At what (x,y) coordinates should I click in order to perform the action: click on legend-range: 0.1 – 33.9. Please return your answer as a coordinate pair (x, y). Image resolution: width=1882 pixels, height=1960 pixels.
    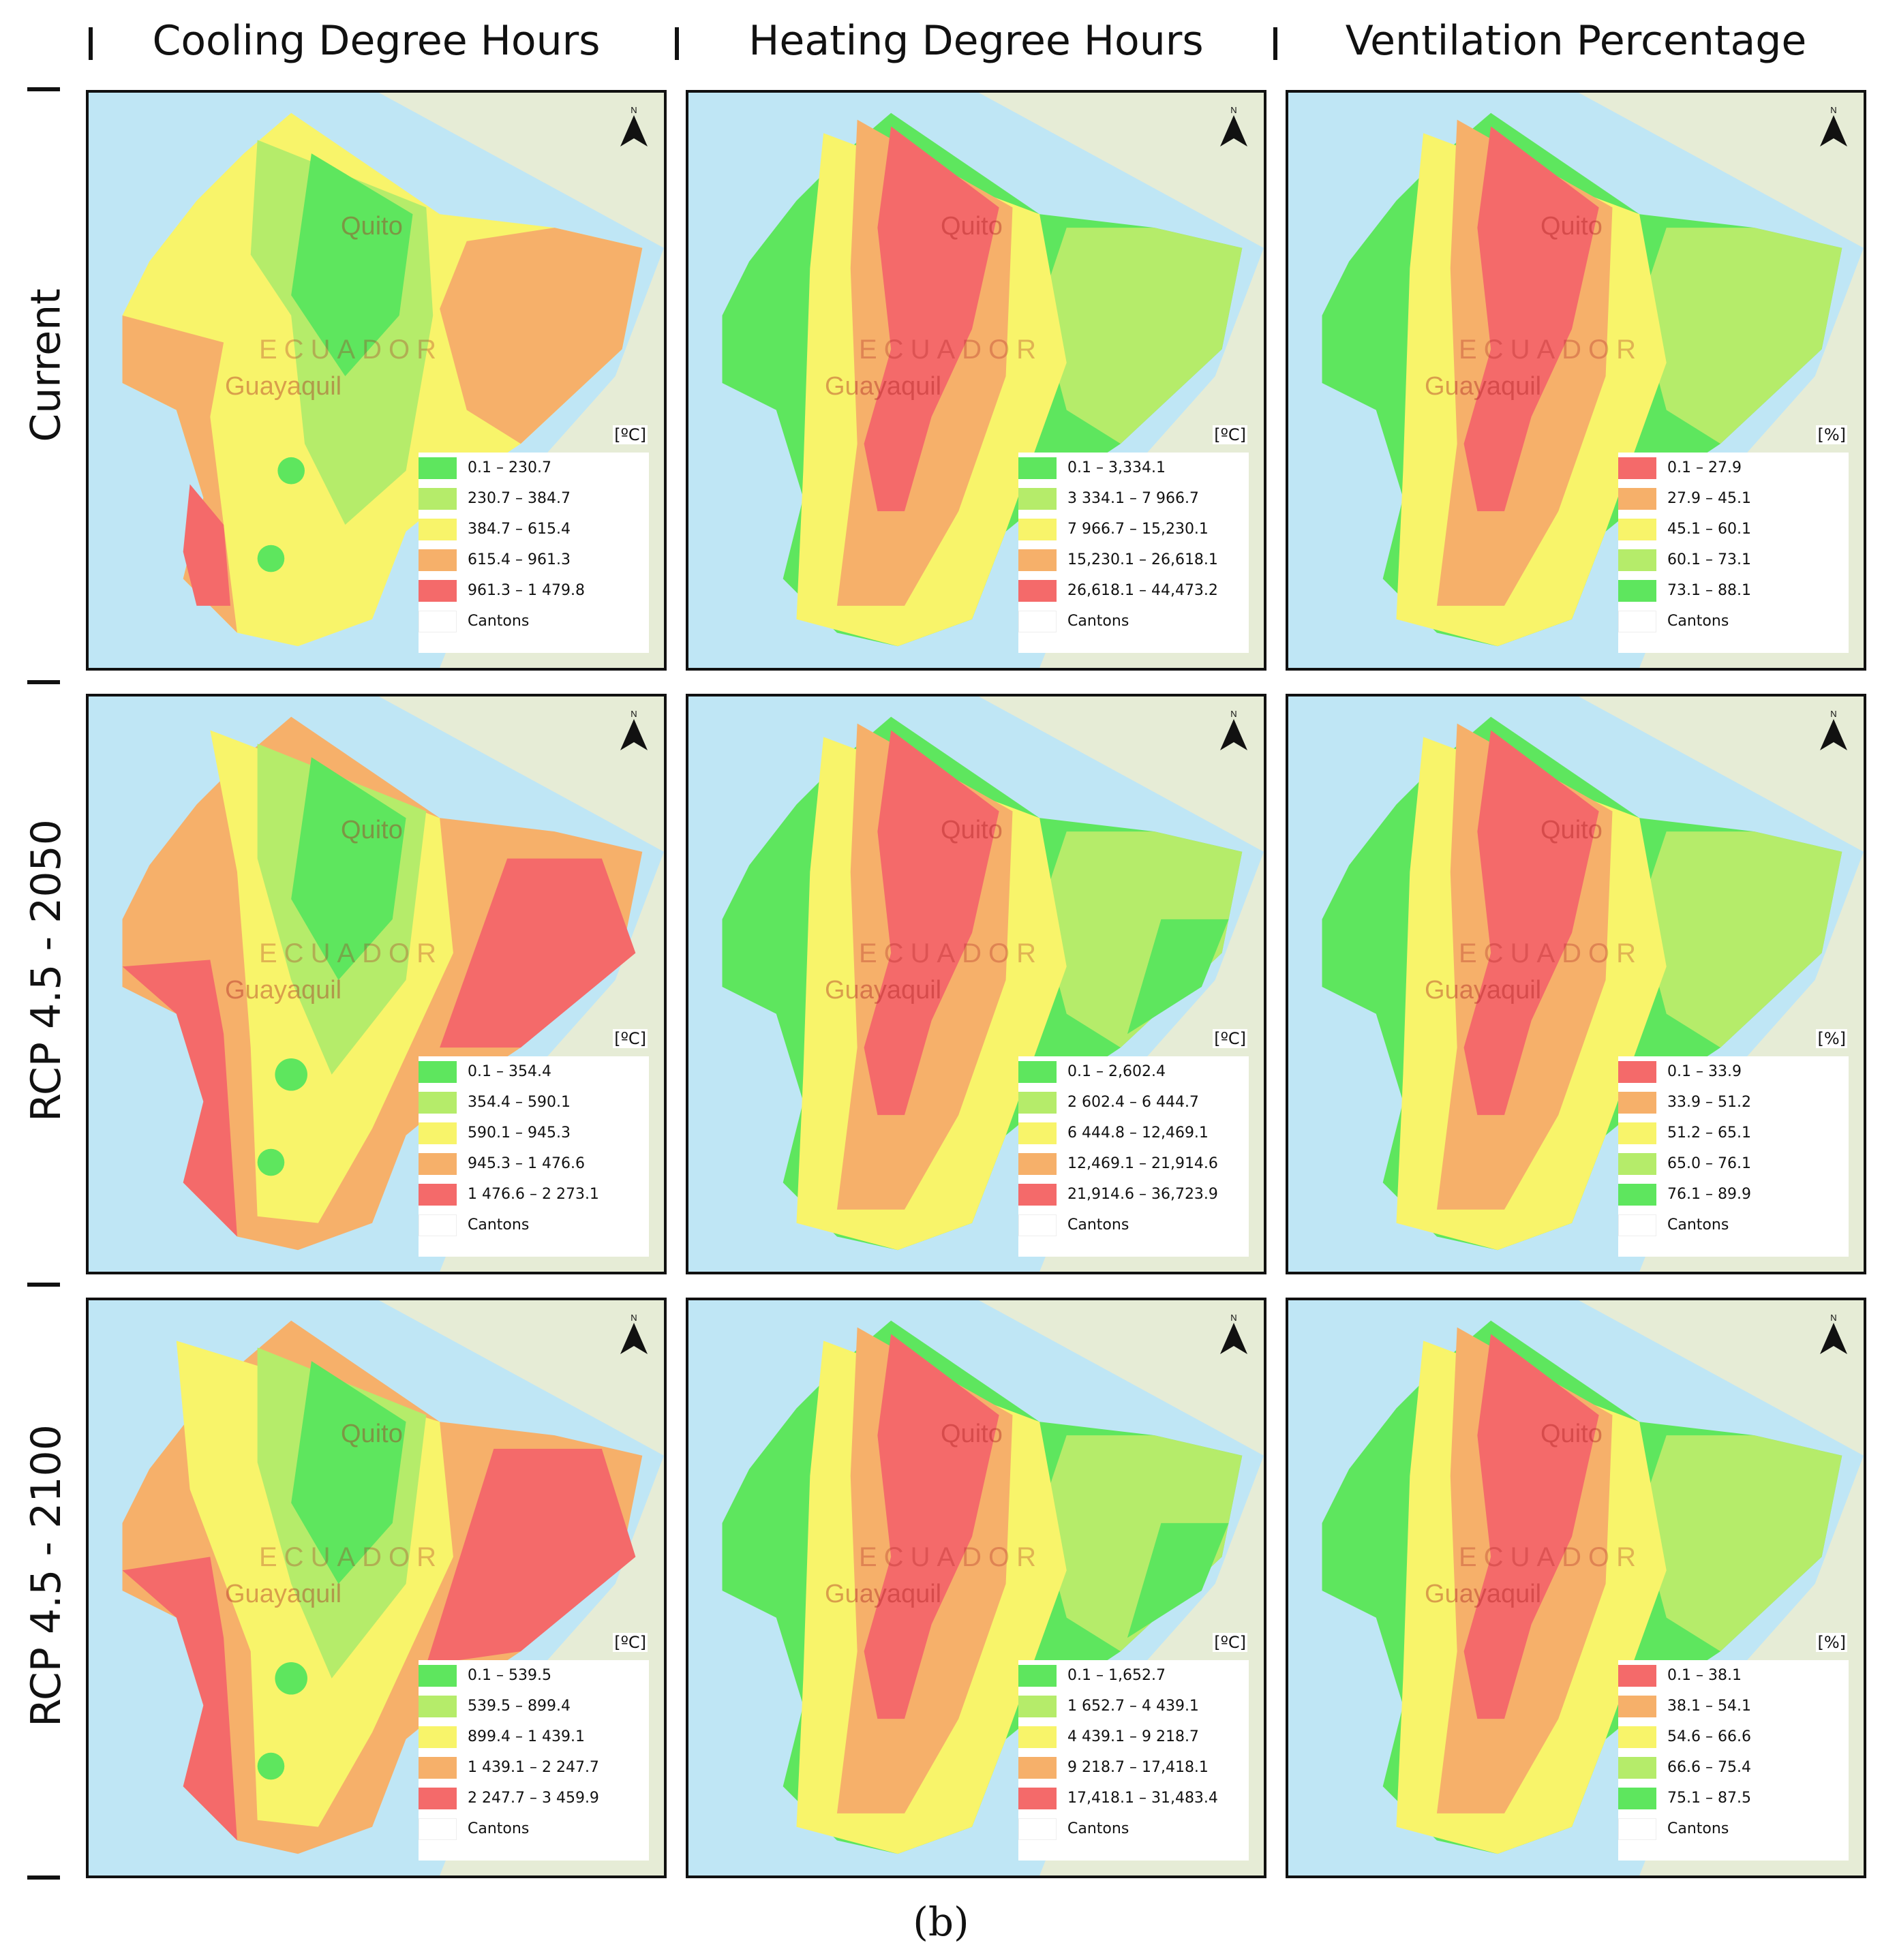
    Looking at the image, I should click on (1704, 1071).